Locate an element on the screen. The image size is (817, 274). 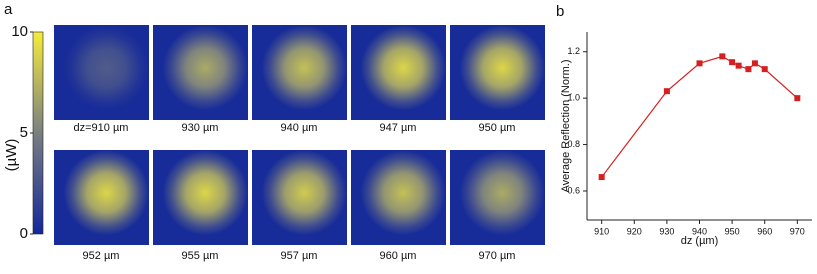
x-tick-label: 920 is located at coordinates (634, 231).